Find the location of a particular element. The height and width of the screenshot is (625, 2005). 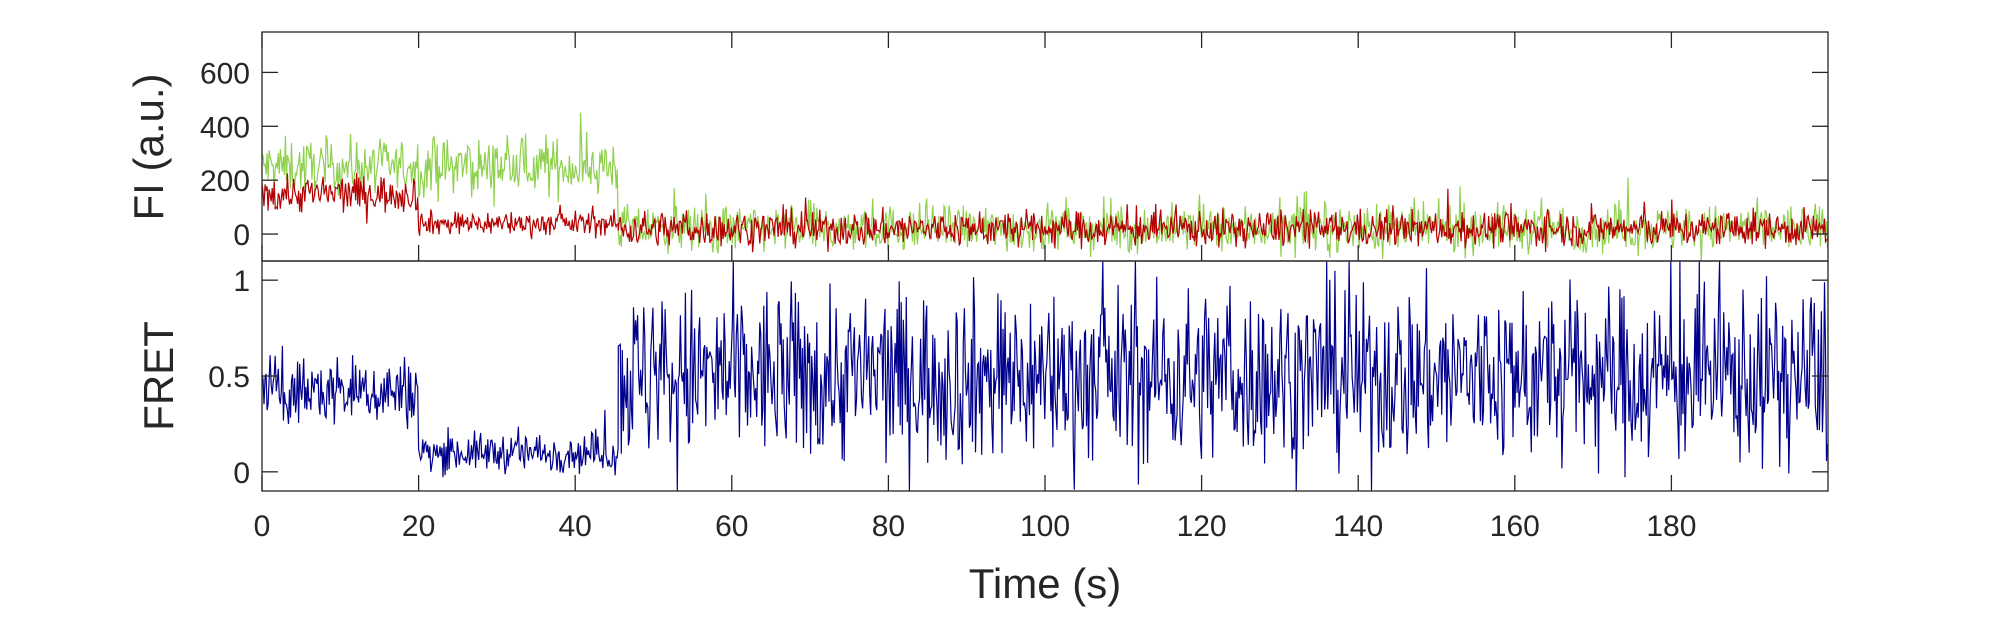

fret-y-tick-label: 0.5 is located at coordinates (229, 377).